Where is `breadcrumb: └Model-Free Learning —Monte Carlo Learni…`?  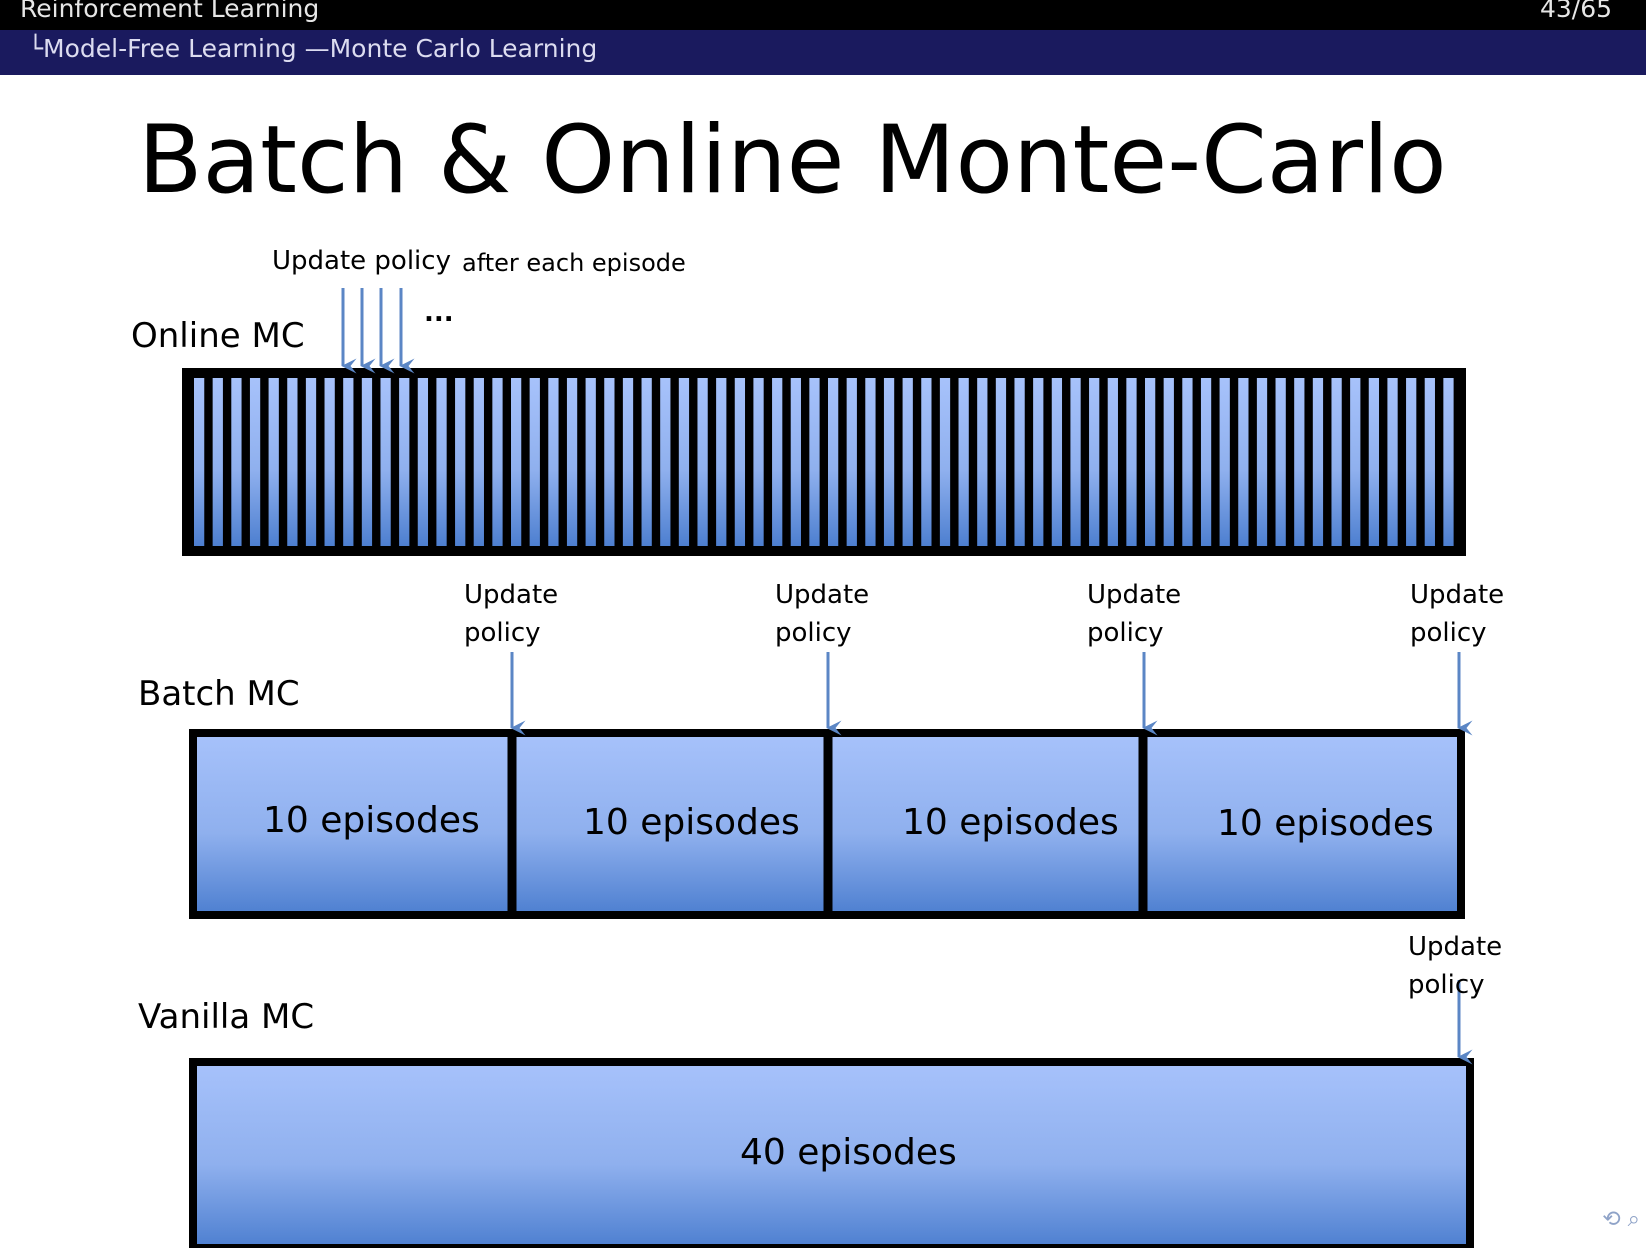 breadcrumb: └Model-Free Learning —Monte Carlo Learni… is located at coordinates (313, 48).